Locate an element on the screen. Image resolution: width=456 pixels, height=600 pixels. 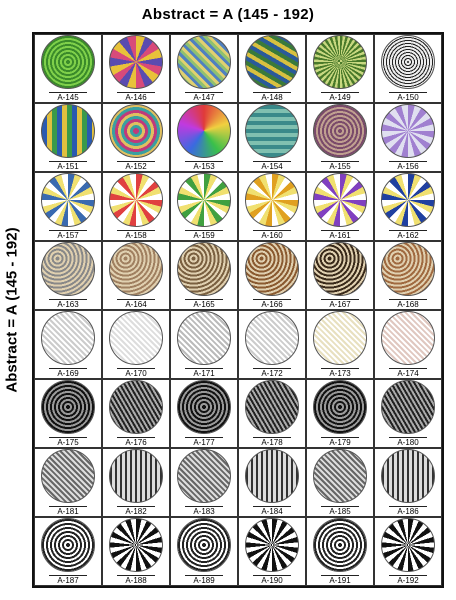
catalog-item: A-176 is located at coordinates (136, 413).